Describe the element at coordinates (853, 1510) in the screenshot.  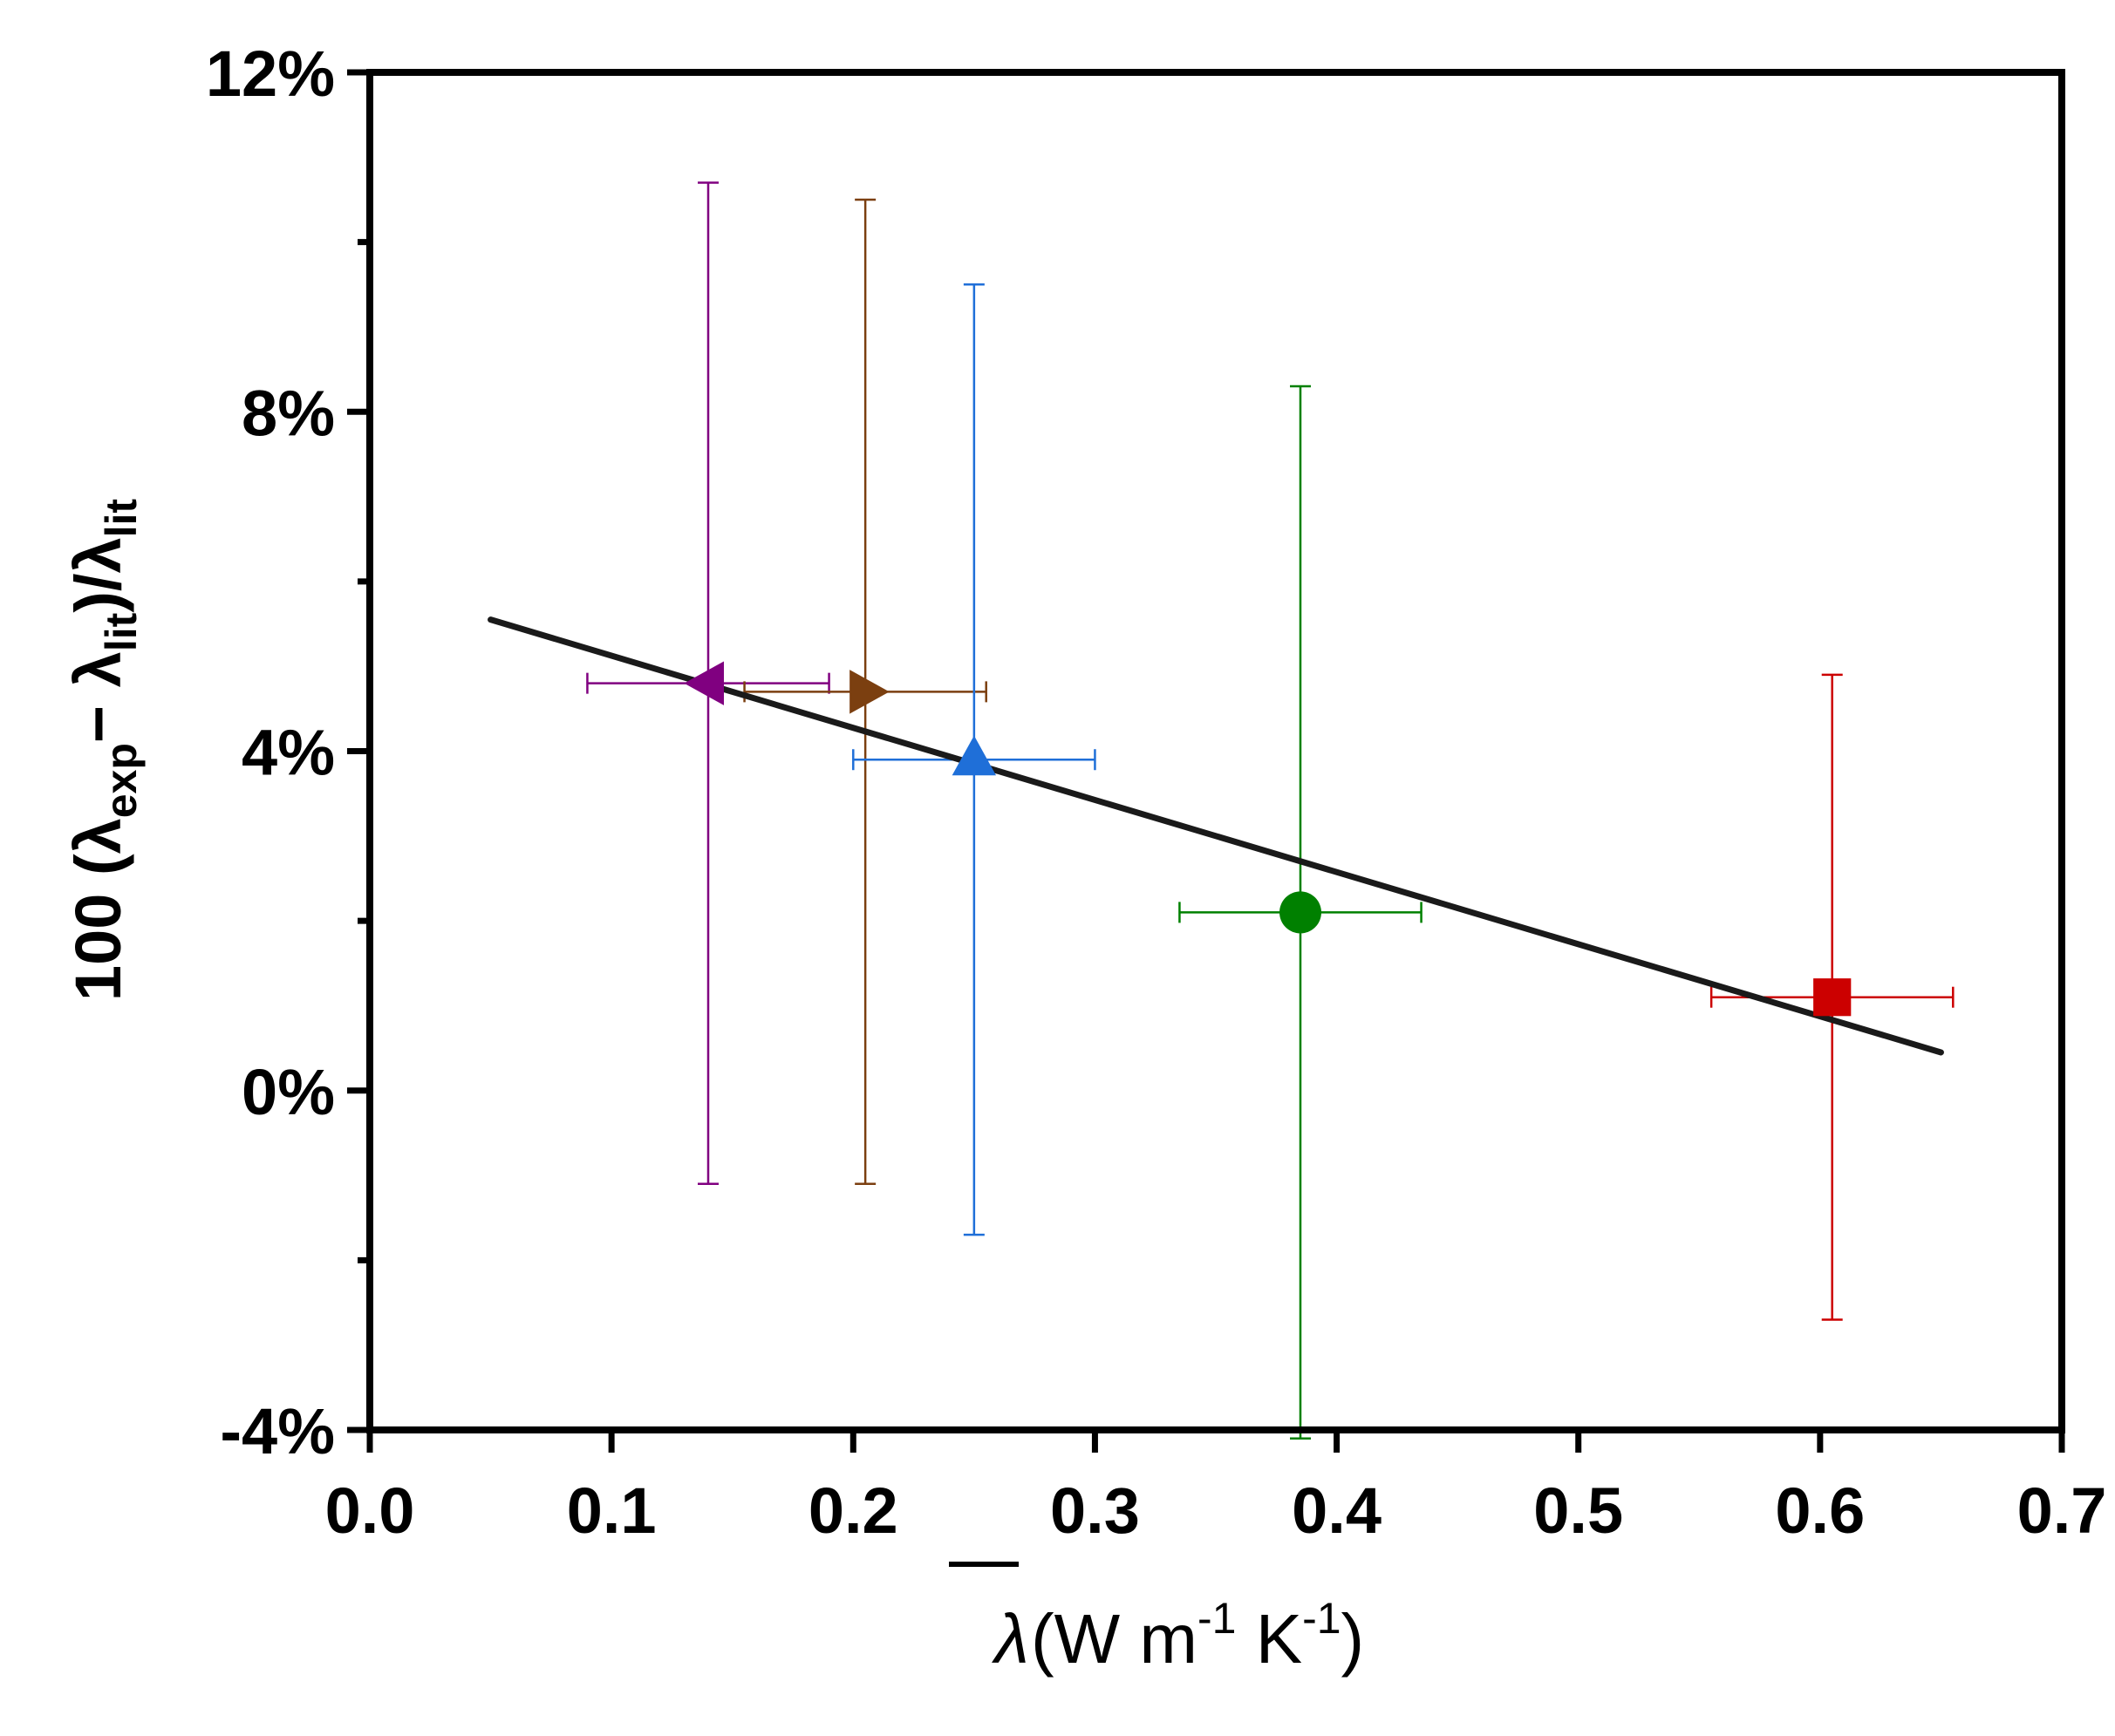
I see `x-tick-label: 0.2` at that location.